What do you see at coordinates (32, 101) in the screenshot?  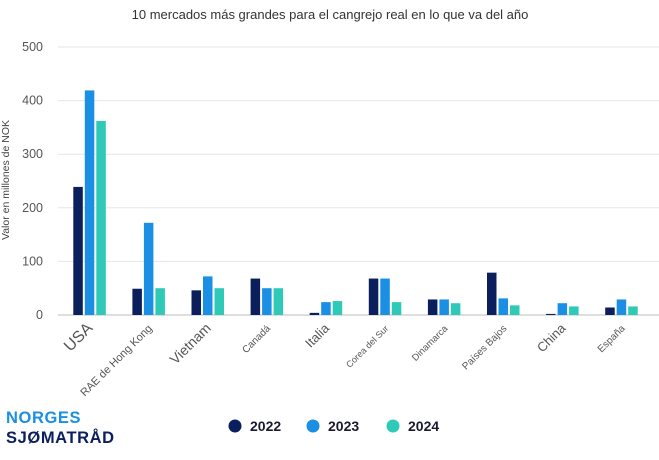 I see `y-tick-label: 400` at bounding box center [32, 101].